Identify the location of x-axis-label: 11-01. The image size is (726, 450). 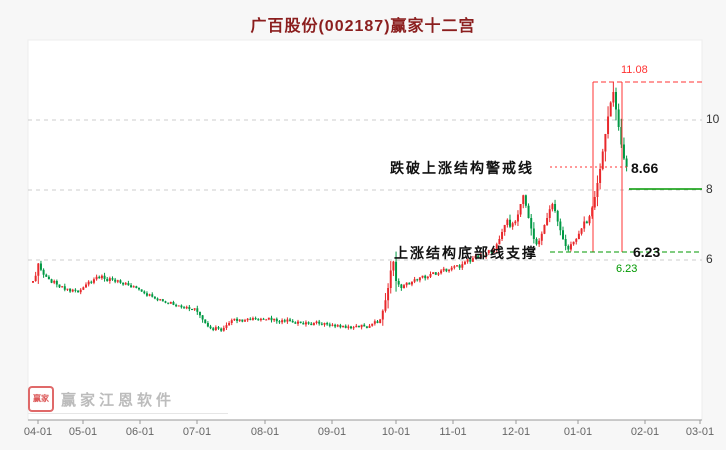
(453, 432).